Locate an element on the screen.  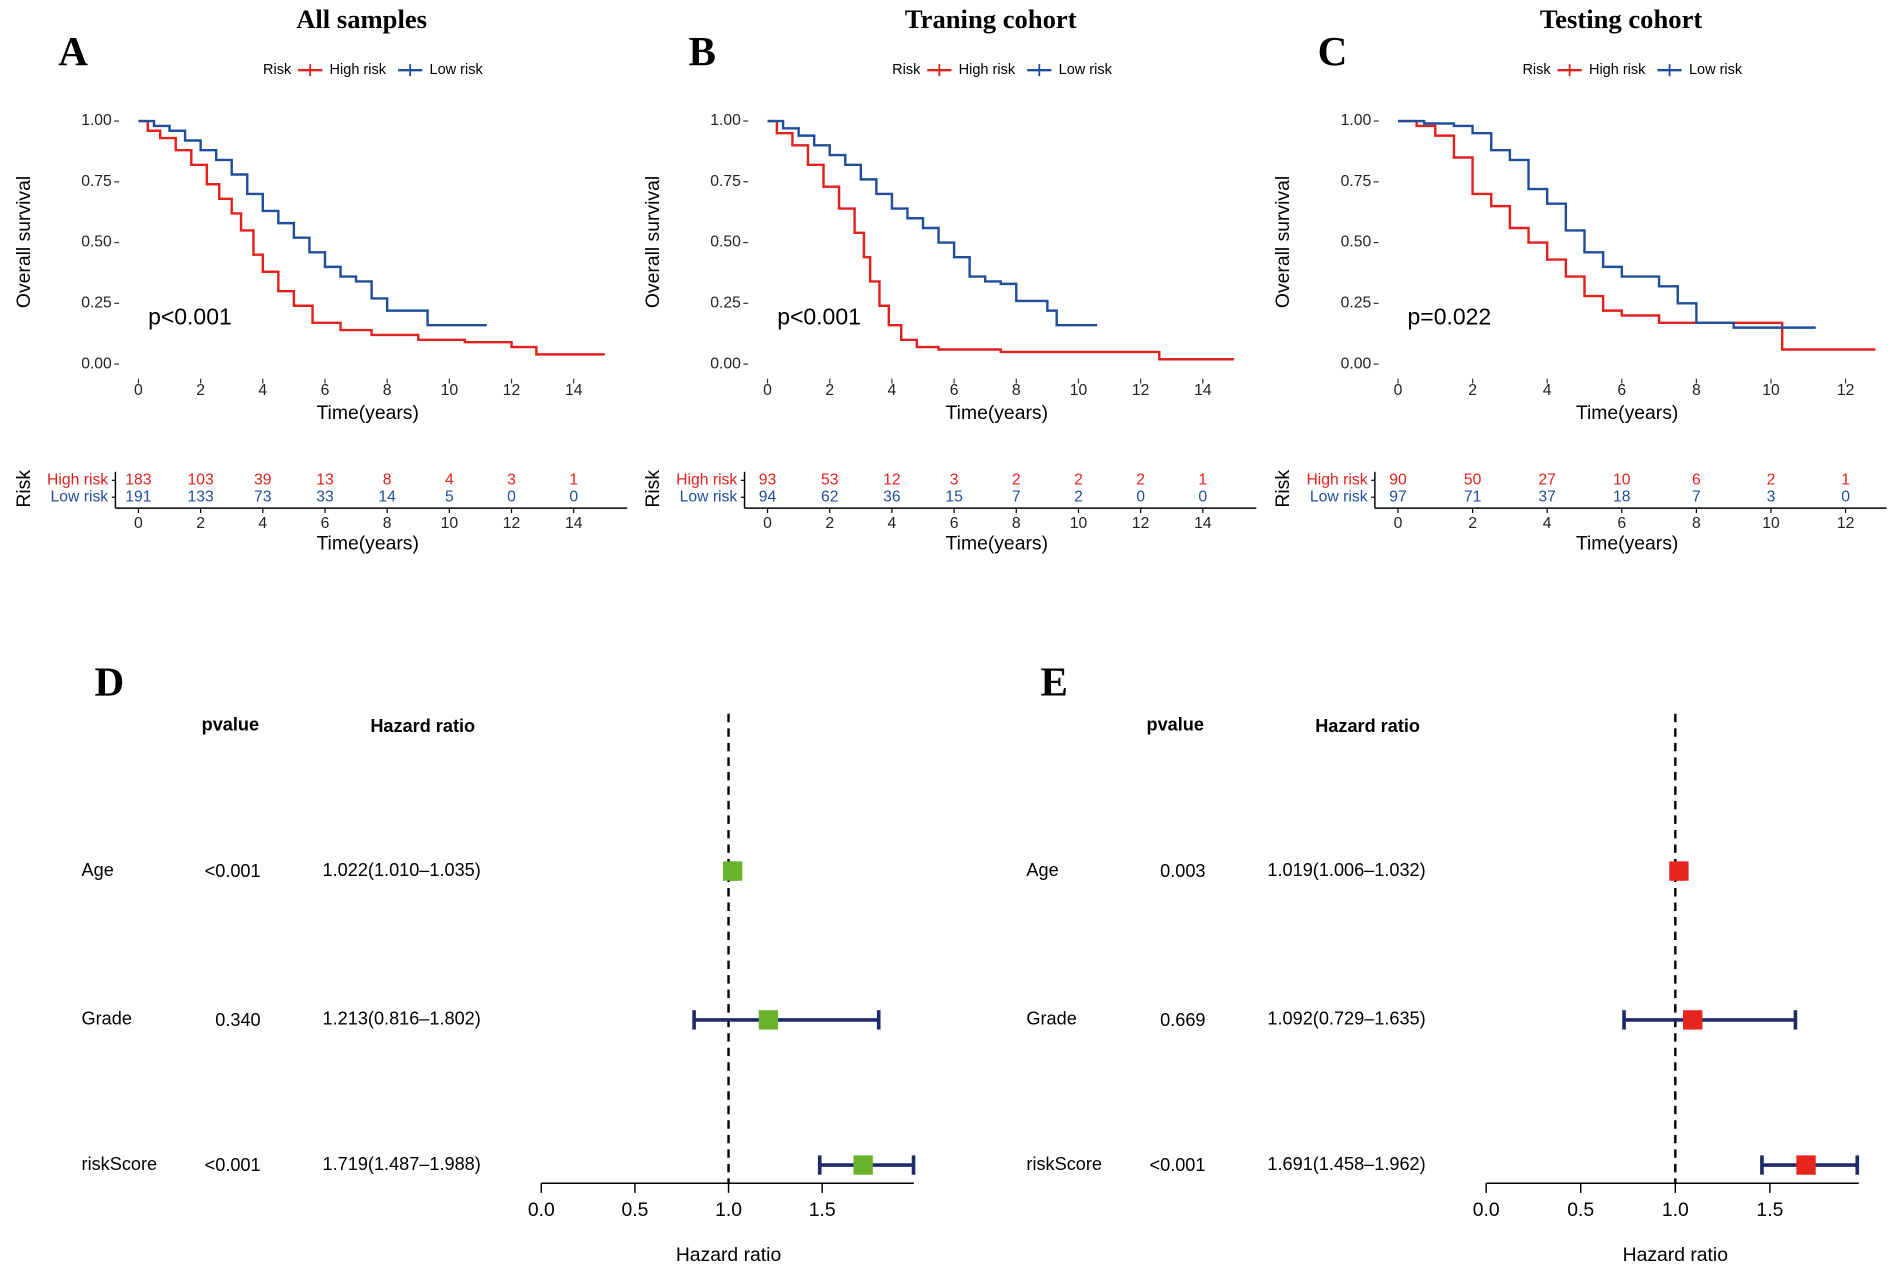
panel-letter: A is located at coordinates (73, 51).